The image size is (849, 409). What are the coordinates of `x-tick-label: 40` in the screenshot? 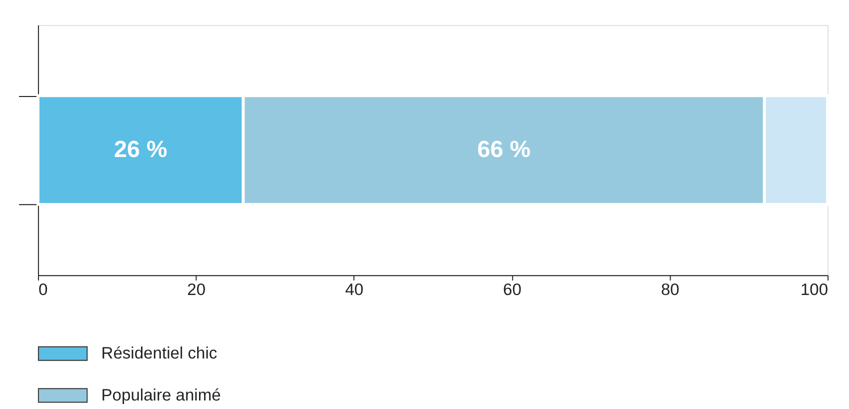 It's located at (354, 290).